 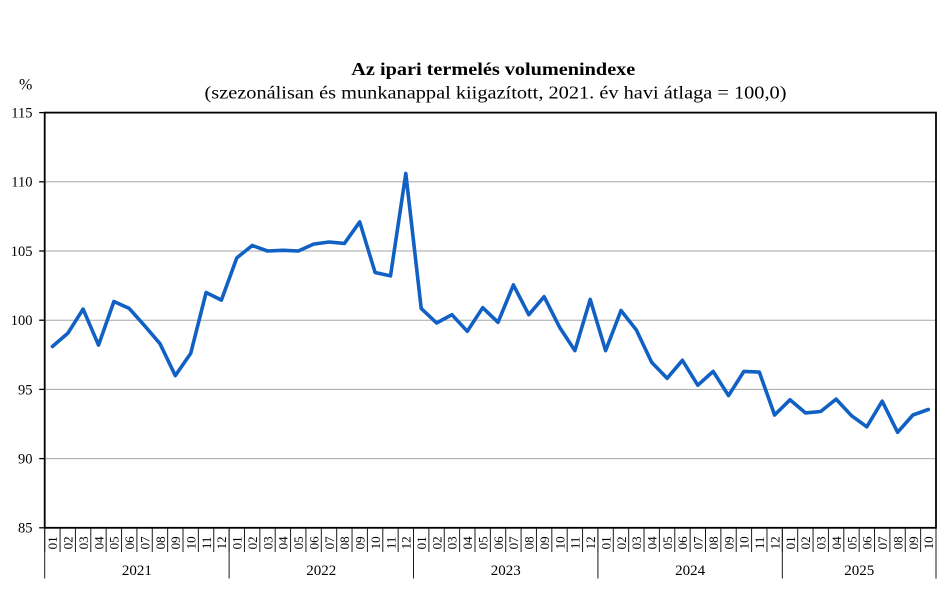 I want to click on svg-text: 90, so click(x=25, y=460).